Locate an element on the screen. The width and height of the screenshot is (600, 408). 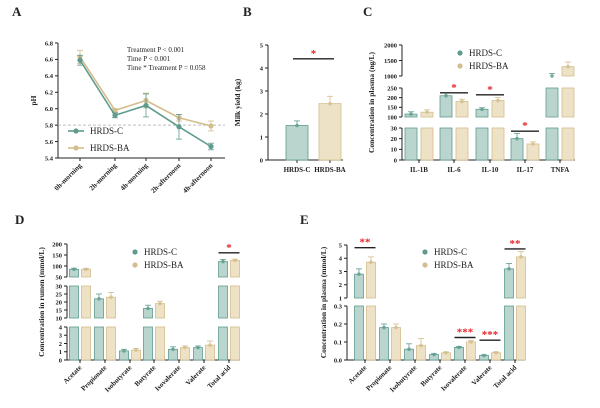
x-tick-label: IL-1B is located at coordinates (419, 170).